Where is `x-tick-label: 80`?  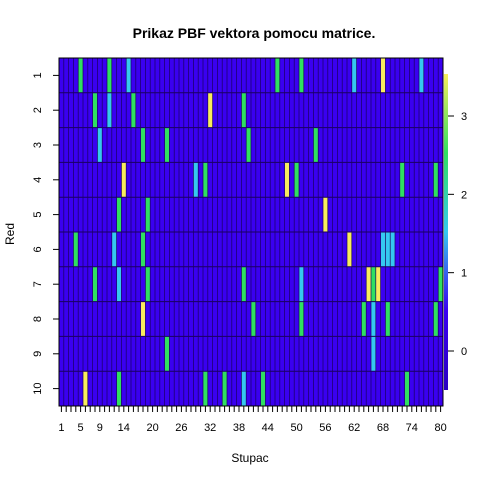
x-tick-label: 80 is located at coordinates (440, 428).